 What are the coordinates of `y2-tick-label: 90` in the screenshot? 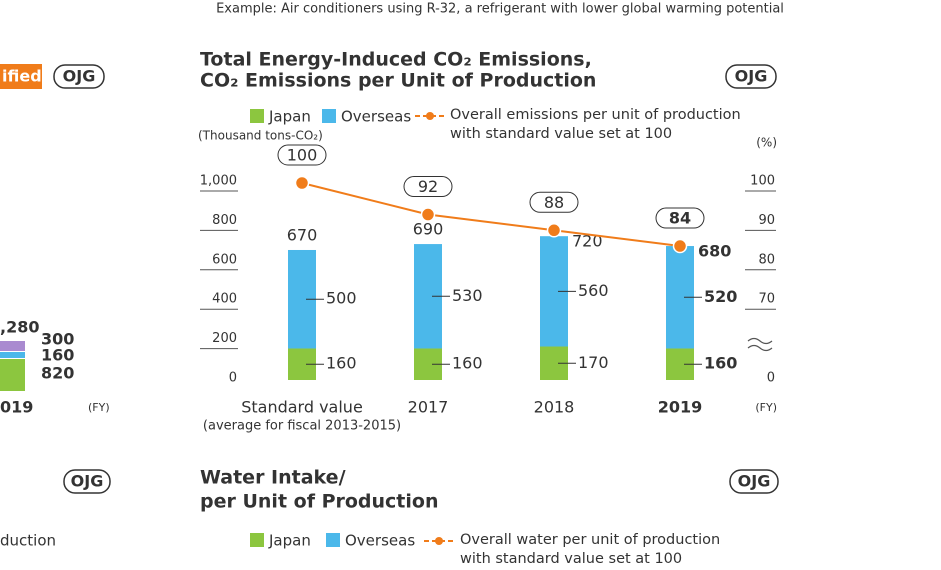 It's located at (766, 220).